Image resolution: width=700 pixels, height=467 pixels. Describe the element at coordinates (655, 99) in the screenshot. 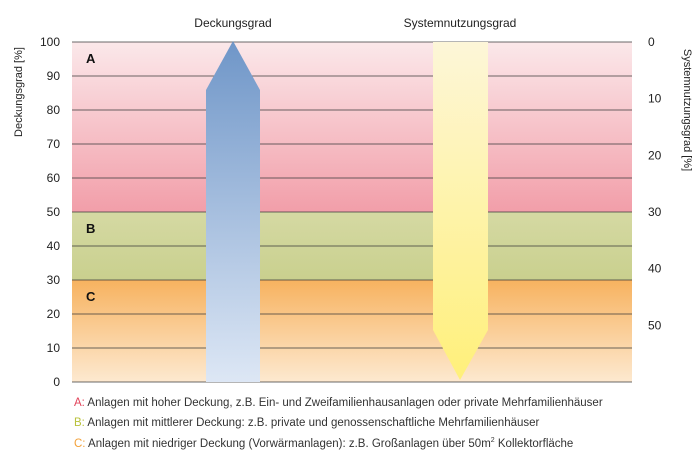

I see `right-tick-label: 10` at that location.